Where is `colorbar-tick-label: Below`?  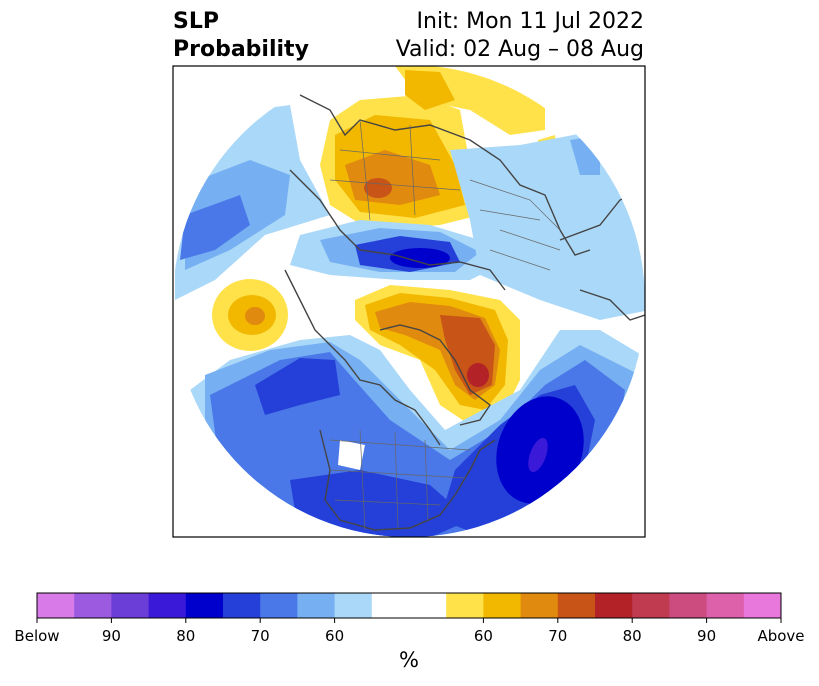
colorbar-tick-label: Below is located at coordinates (37, 636).